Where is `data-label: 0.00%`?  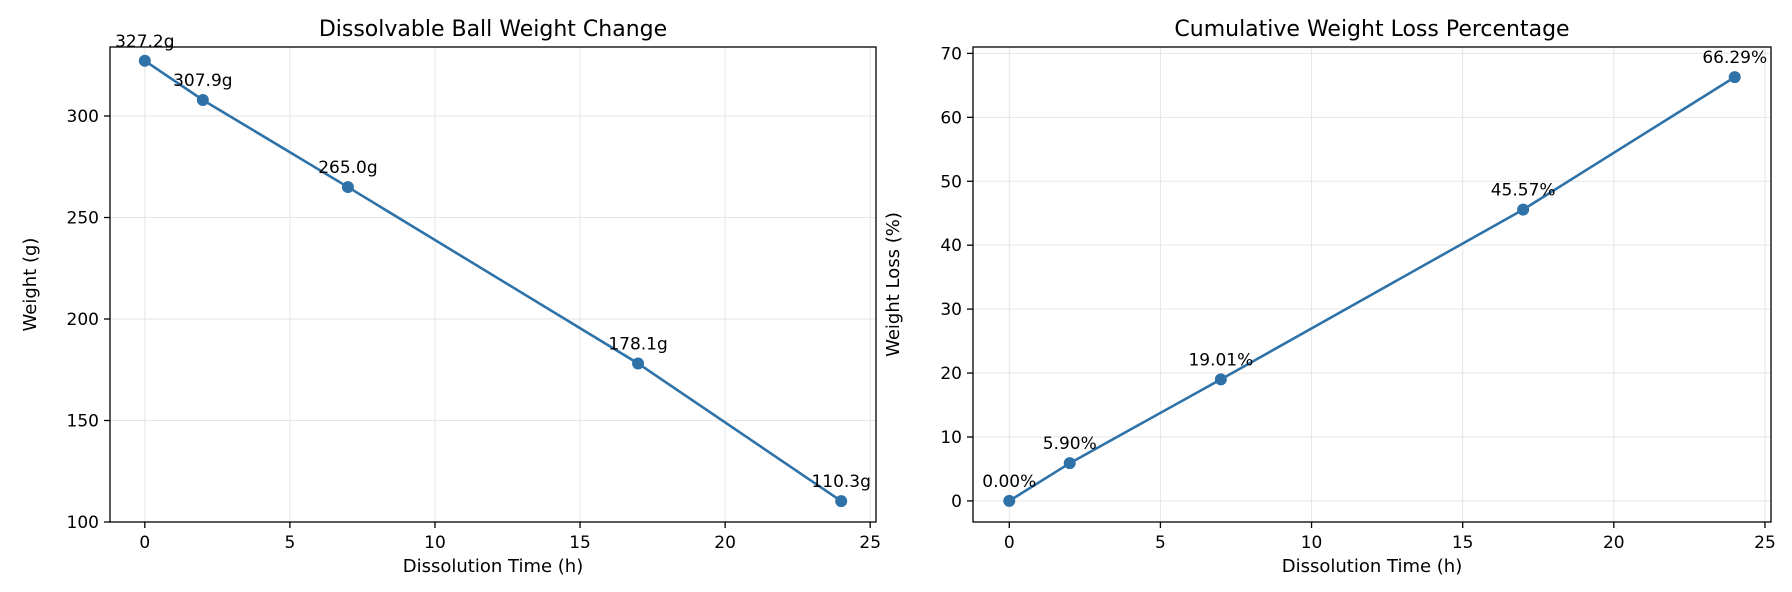
data-label: 0.00% is located at coordinates (1009, 482).